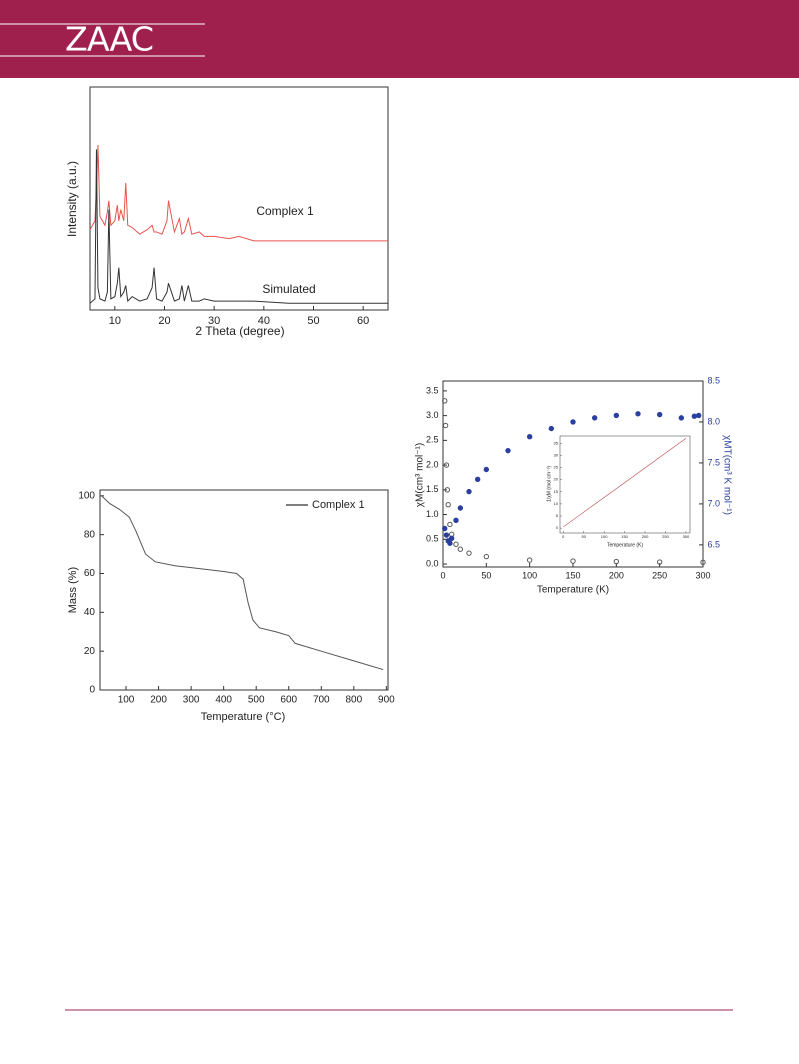  Describe the element at coordinates (90, 612) in the screenshot. I see `y-tick-label: 40` at that location.